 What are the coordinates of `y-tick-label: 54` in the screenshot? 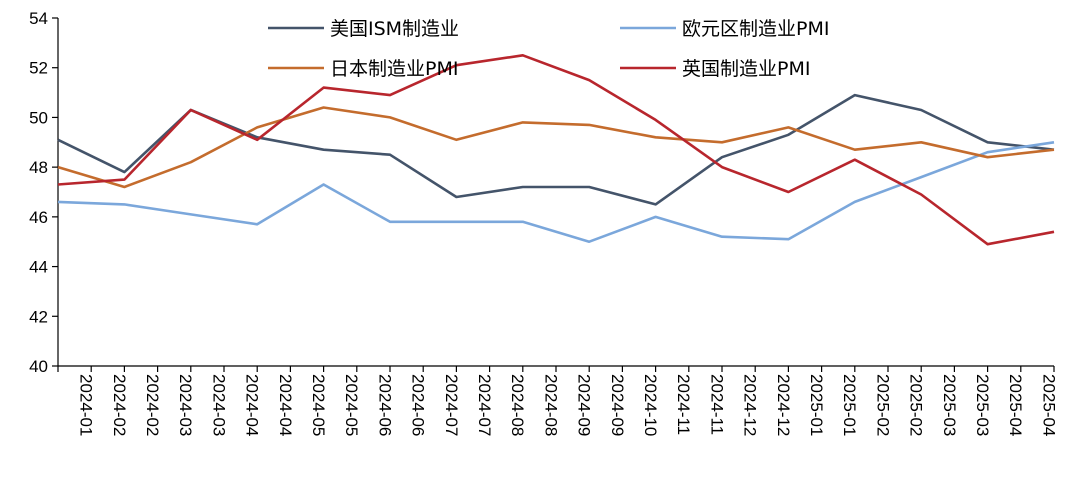 It's located at (38, 18).